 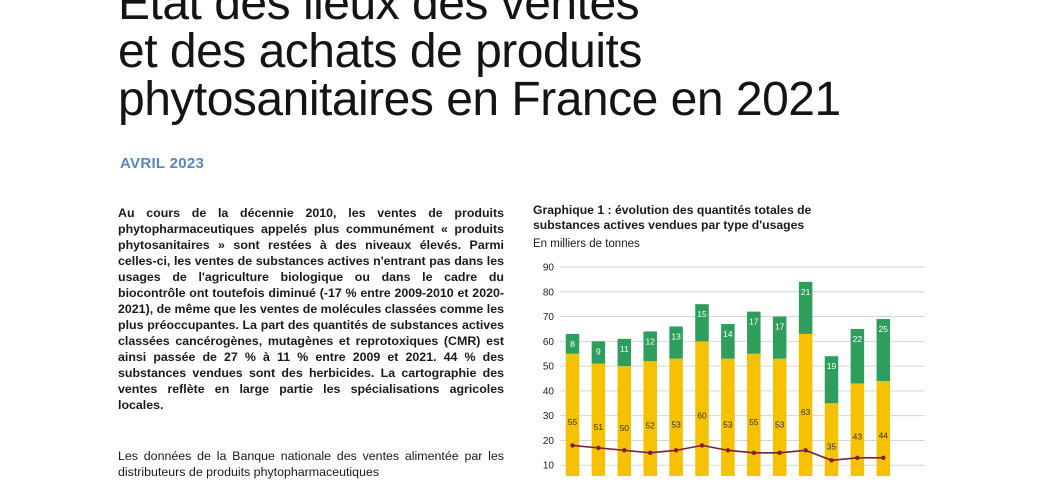 I want to click on data-label-green: 14, so click(x=728, y=334).